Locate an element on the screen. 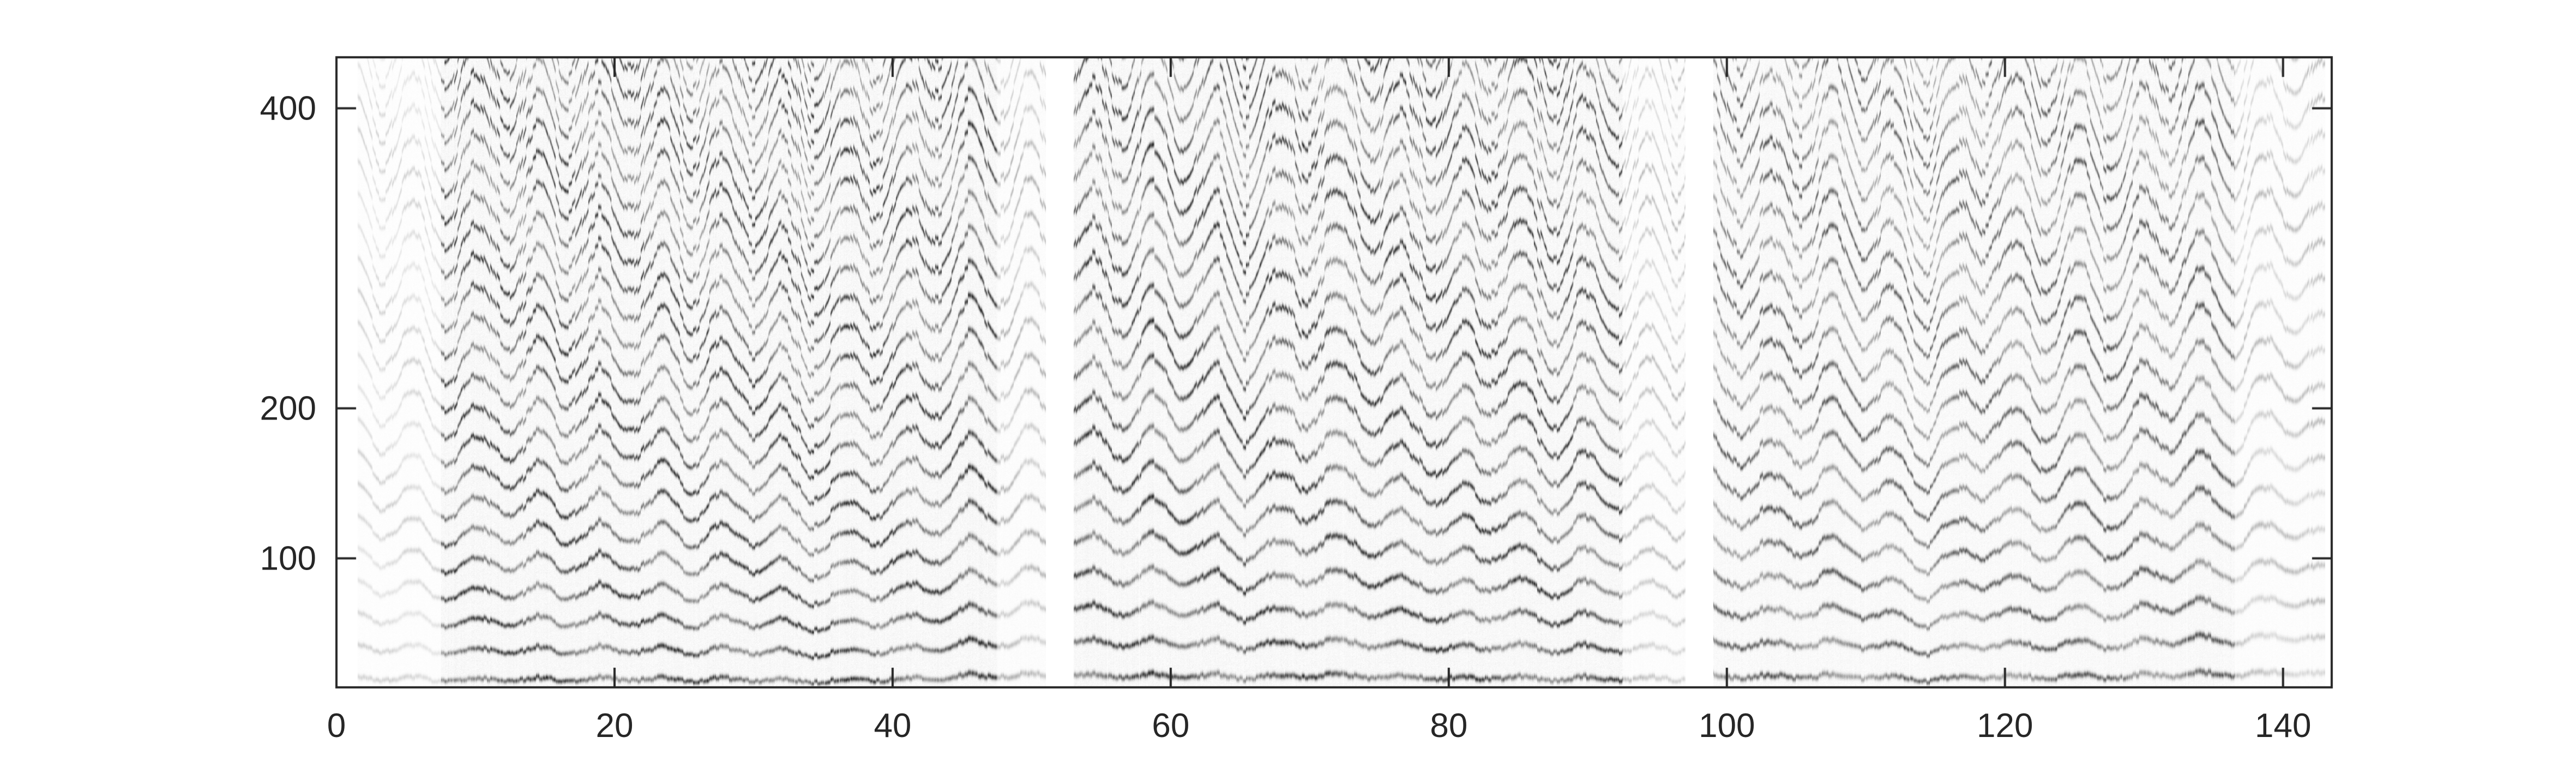 This screenshot has height=773, width=2576. x-tick-label: 60 is located at coordinates (1171, 726).